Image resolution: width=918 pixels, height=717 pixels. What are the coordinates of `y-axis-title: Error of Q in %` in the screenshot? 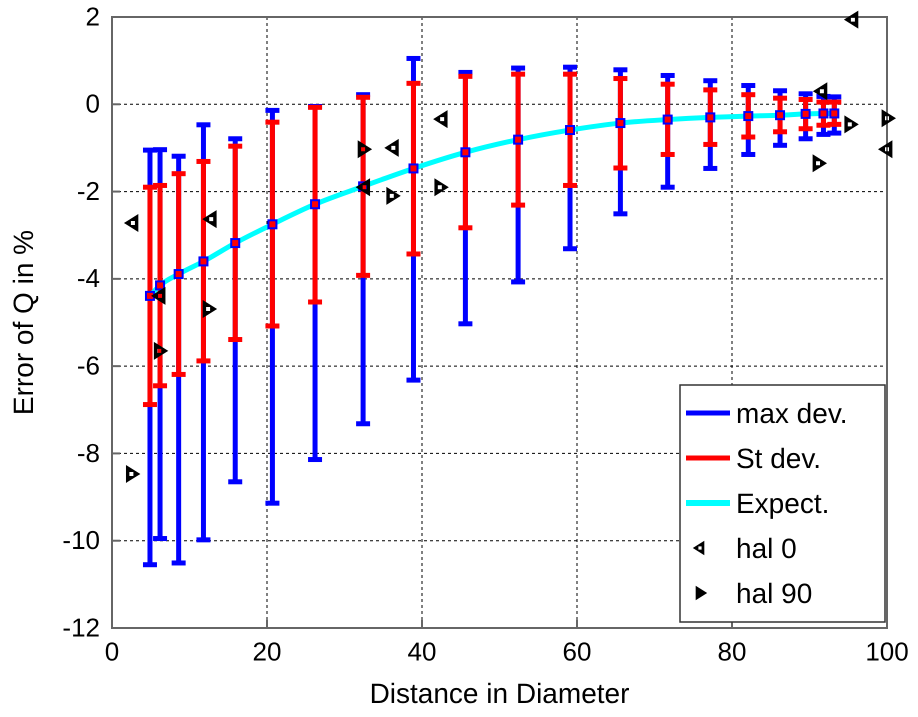 It's located at (23, 323).